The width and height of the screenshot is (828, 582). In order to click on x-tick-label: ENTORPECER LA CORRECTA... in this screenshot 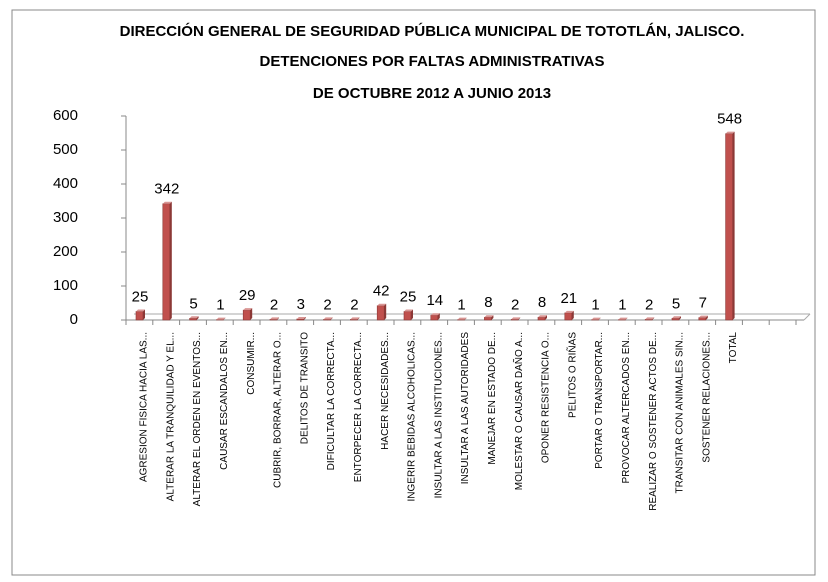, I will do `click(358, 407)`.